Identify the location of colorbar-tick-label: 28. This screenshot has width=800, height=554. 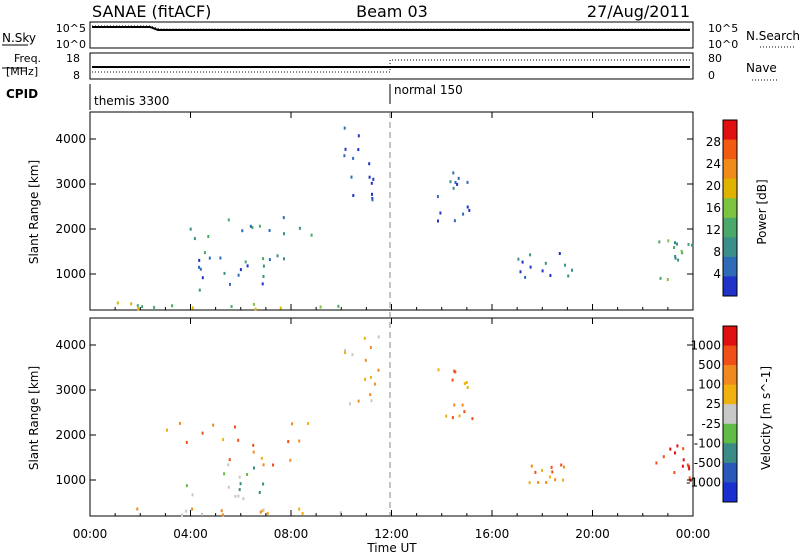
(713, 142).